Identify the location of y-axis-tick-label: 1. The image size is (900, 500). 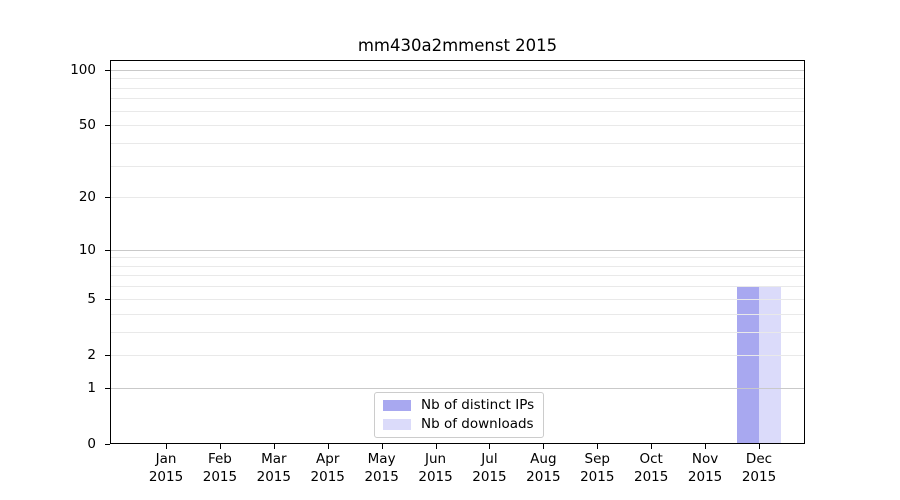
(91, 387).